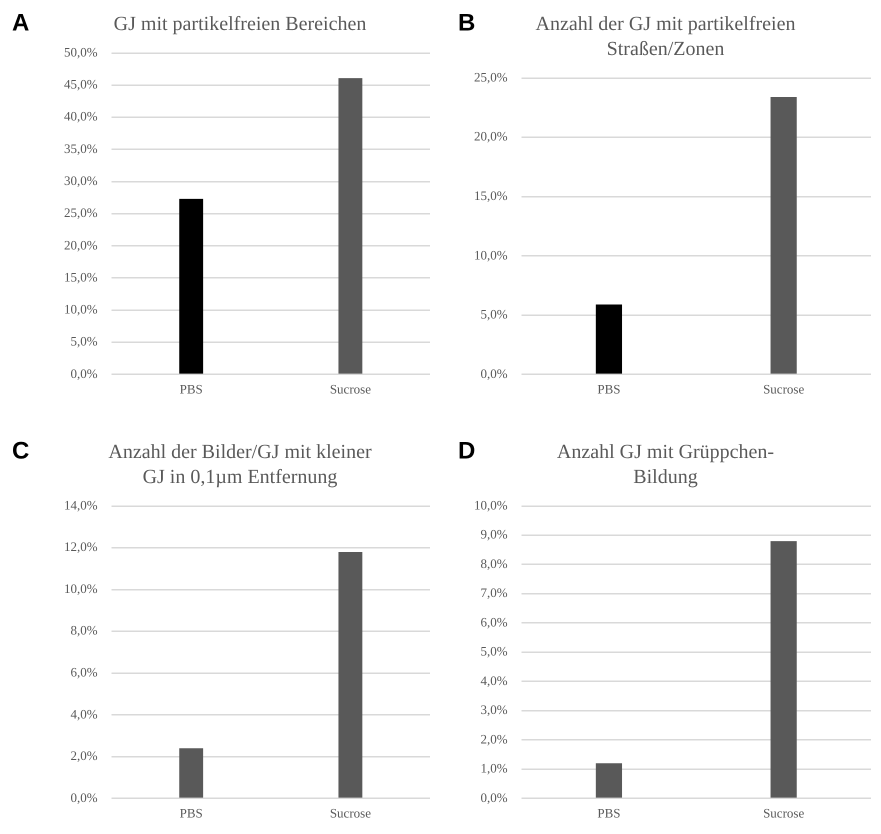  What do you see at coordinates (240, 464) in the screenshot?
I see `chart-title: Anzahl der Bilder/GJ mit kleiner GJ in 0,1µm Entfernung` at bounding box center [240, 464].